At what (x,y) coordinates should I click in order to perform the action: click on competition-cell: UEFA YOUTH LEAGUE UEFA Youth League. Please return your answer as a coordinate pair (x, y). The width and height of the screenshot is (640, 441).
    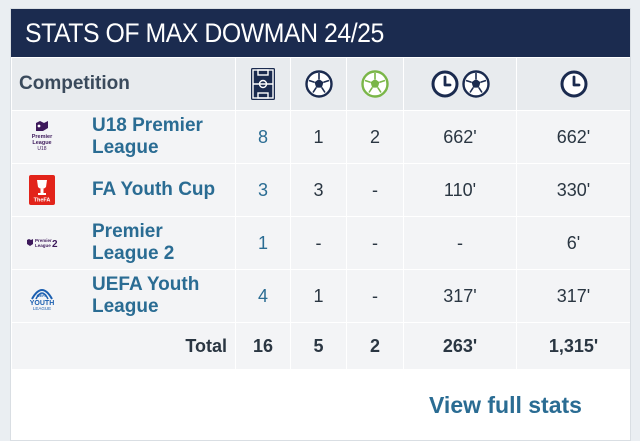
    Looking at the image, I should click on (123, 296).